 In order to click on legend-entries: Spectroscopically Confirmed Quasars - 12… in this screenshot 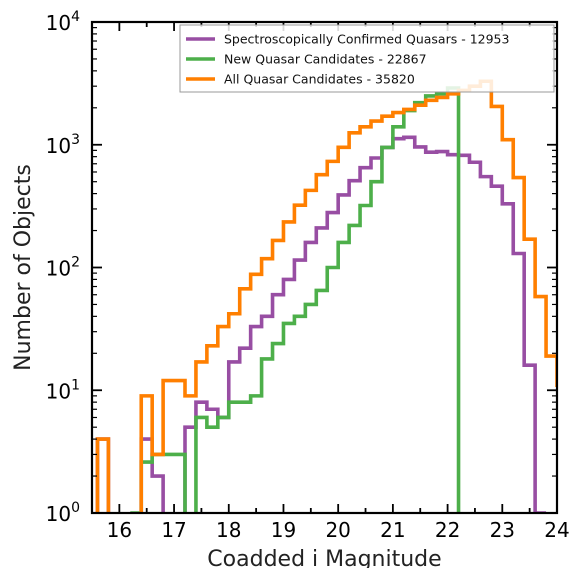, I will do `click(347, 59)`.